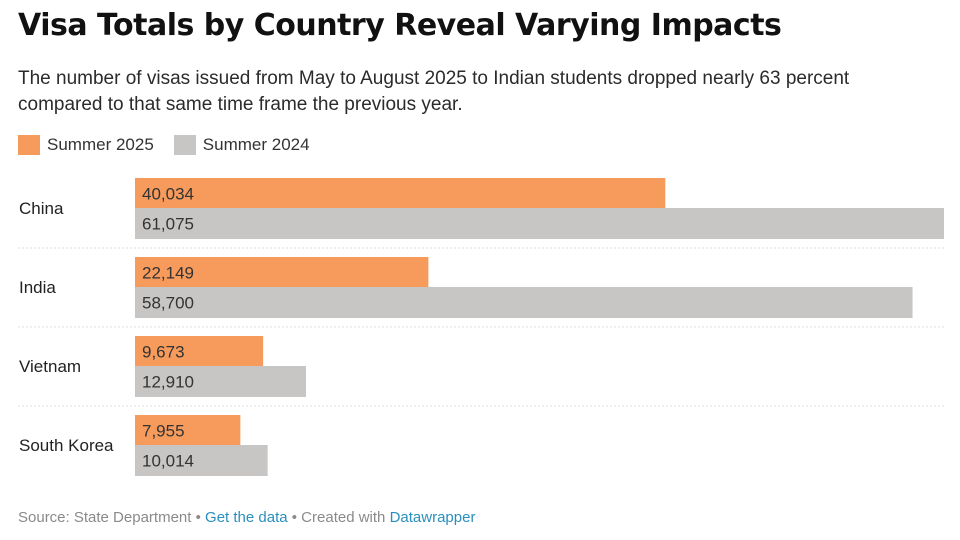  I want to click on category-label-vietnam: Vietnam, so click(50, 366).